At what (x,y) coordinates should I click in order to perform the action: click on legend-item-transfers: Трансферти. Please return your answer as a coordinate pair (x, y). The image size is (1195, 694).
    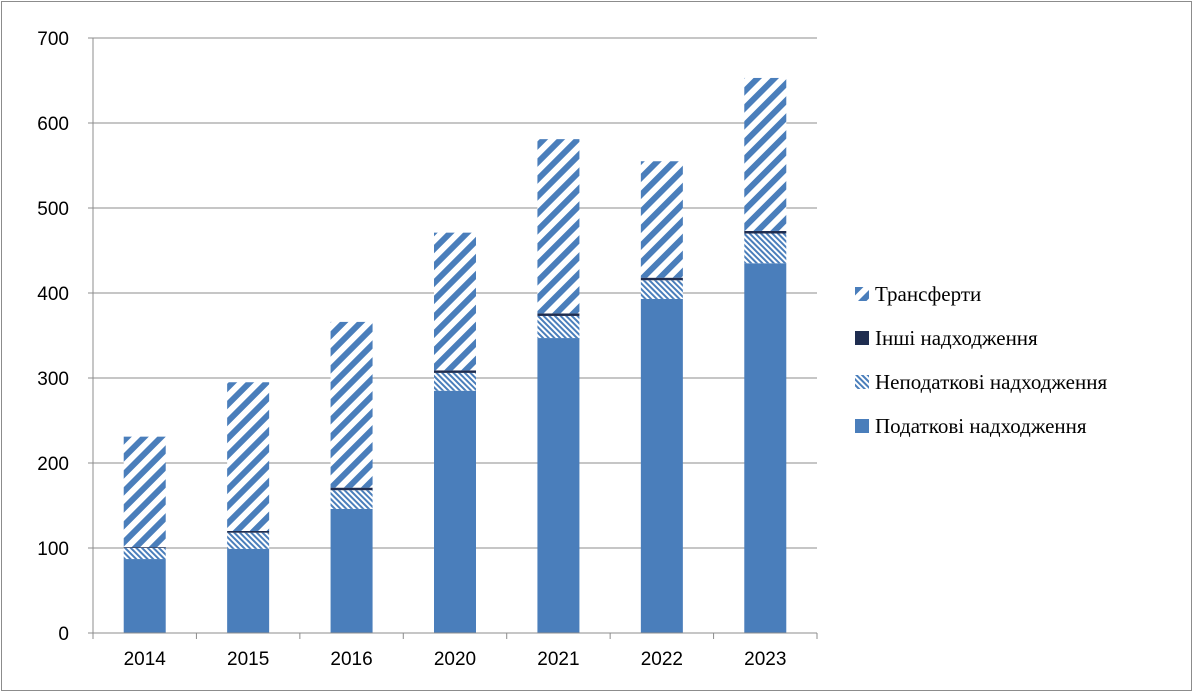
    Looking at the image, I should click on (981, 294).